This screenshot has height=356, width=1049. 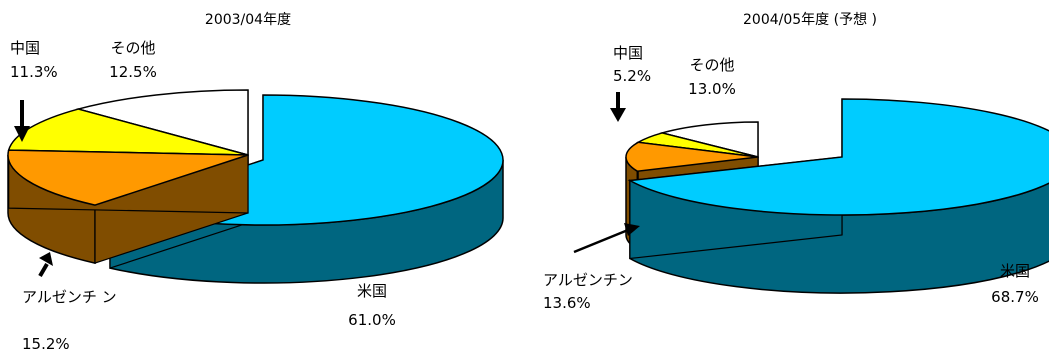 What do you see at coordinates (372, 320) in the screenshot?
I see `pct-us-left: 61.0%` at bounding box center [372, 320].